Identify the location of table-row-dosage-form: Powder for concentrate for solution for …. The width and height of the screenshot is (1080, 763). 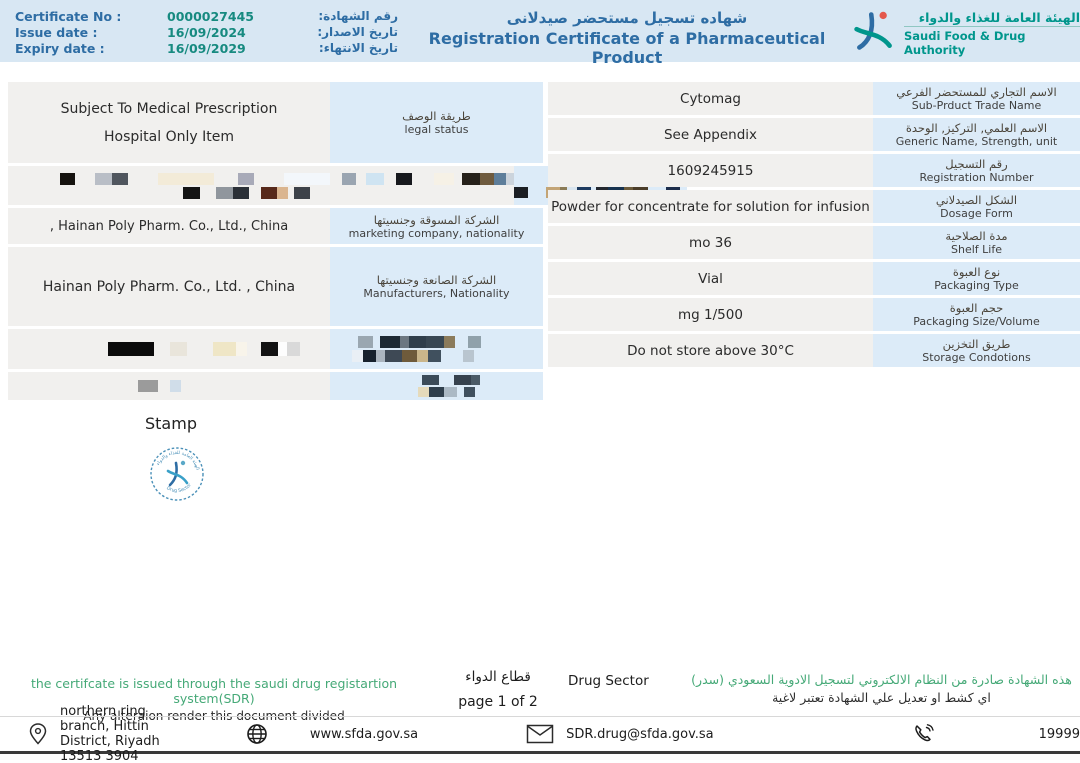
(814, 206).